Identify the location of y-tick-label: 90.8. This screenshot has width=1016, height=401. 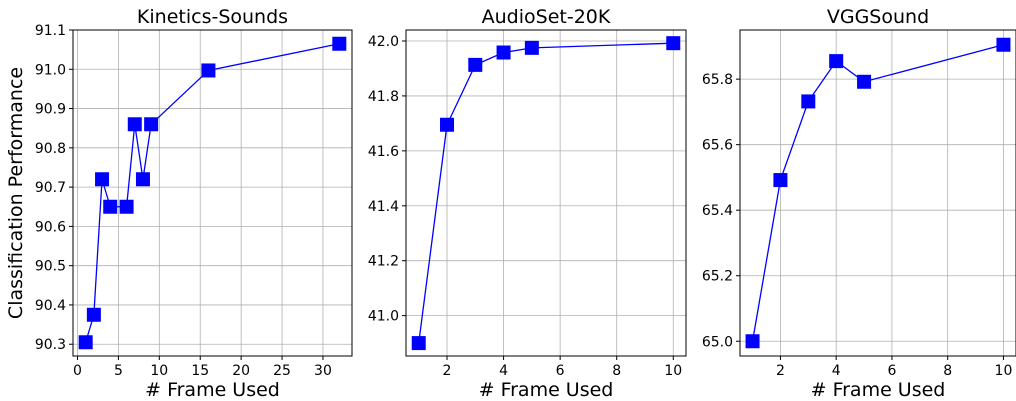
(50, 149).